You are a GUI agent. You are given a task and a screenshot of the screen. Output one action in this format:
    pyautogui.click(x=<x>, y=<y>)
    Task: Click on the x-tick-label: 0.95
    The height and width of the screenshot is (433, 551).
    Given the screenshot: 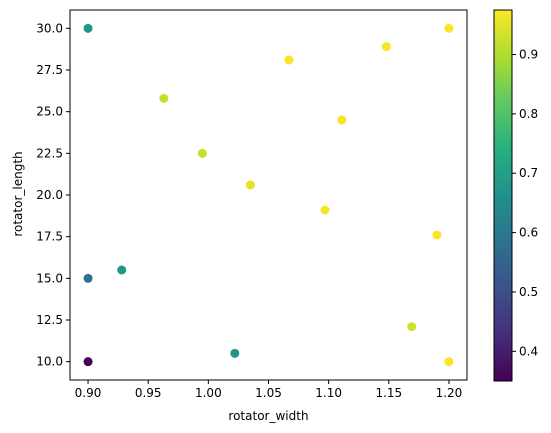 What is the action you would take?
    pyautogui.click(x=148, y=393)
    